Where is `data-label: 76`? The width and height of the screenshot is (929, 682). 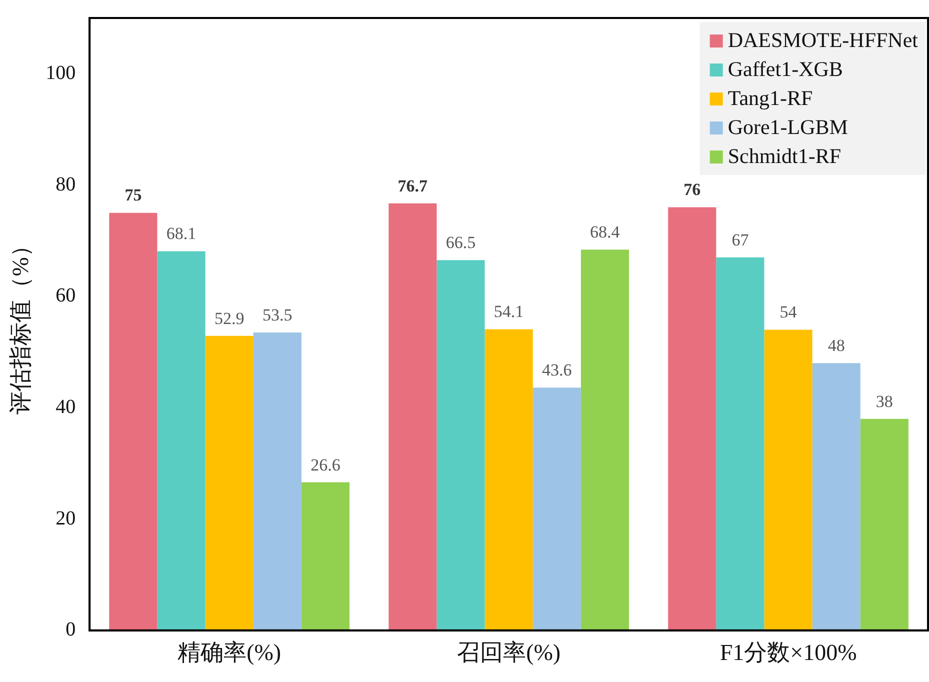 data-label: 76 is located at coordinates (692, 190).